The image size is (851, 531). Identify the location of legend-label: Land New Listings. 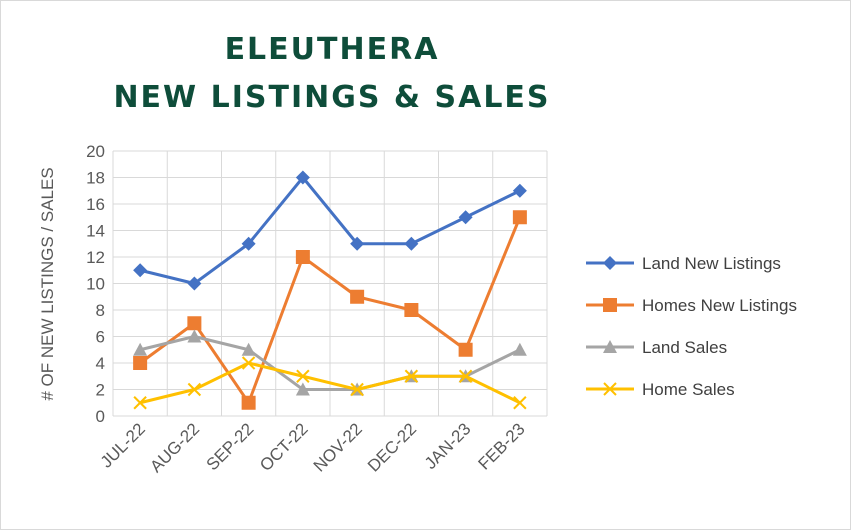
(711, 263).